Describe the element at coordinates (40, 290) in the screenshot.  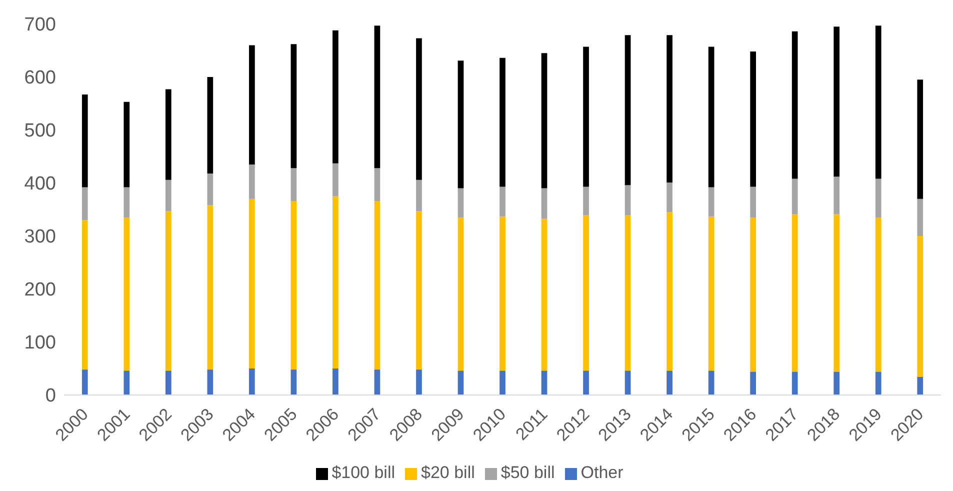
I see `y-tick-label: 200` at that location.